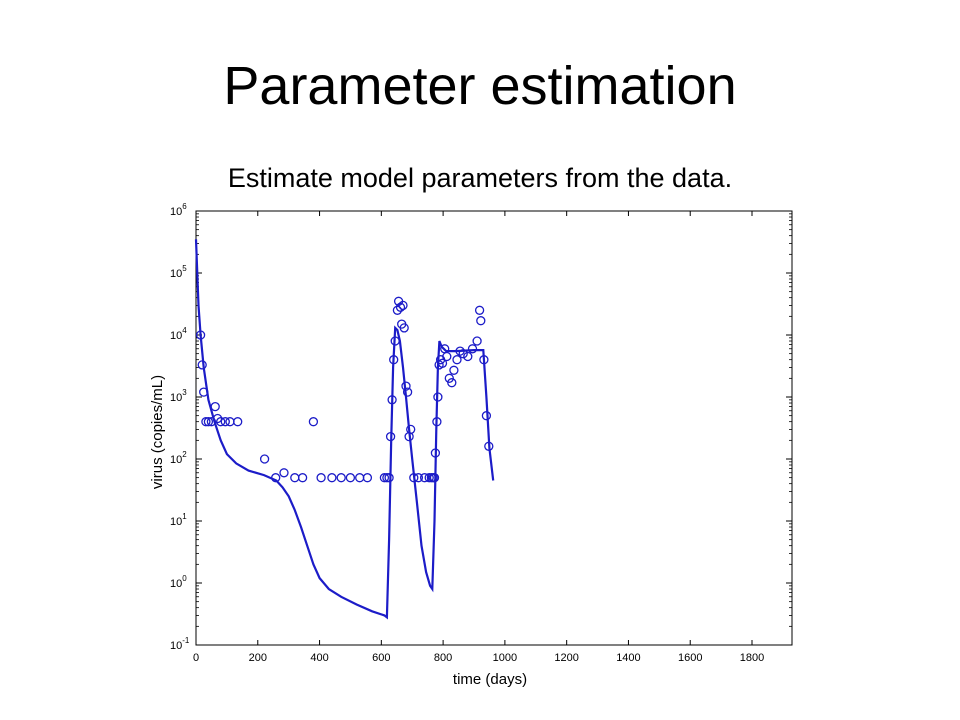  I want to click on y-tick-label: 10⁴, so click(178, 334).